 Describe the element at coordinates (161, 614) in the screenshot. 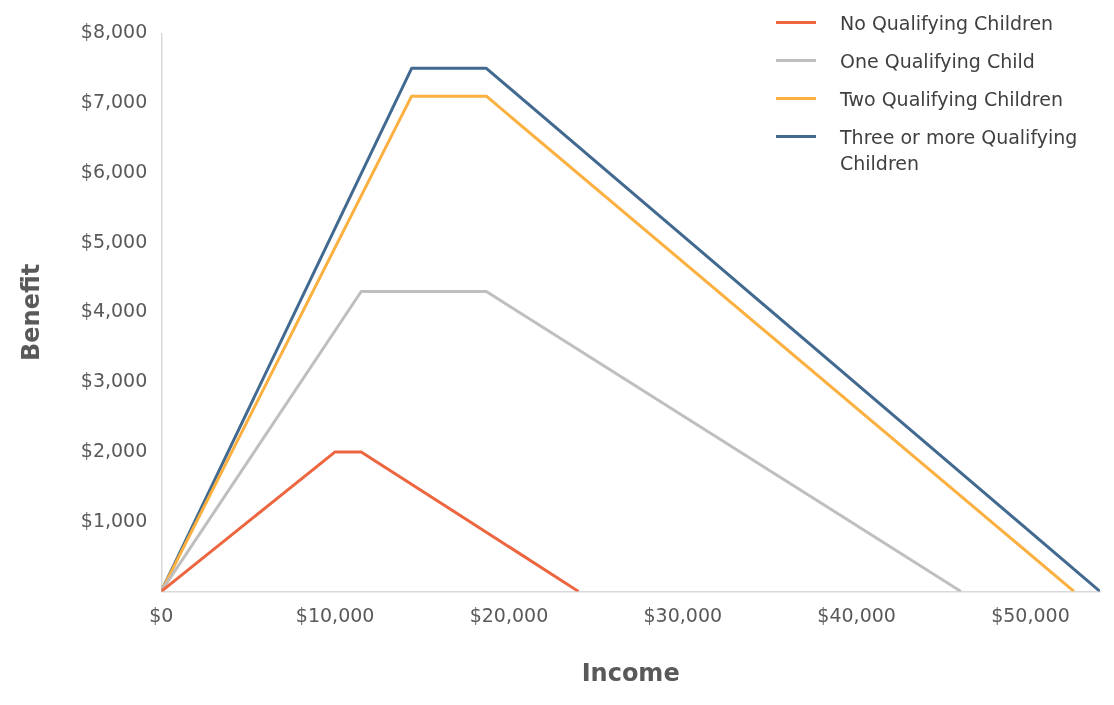

I see `x-tick-label: $0` at that location.